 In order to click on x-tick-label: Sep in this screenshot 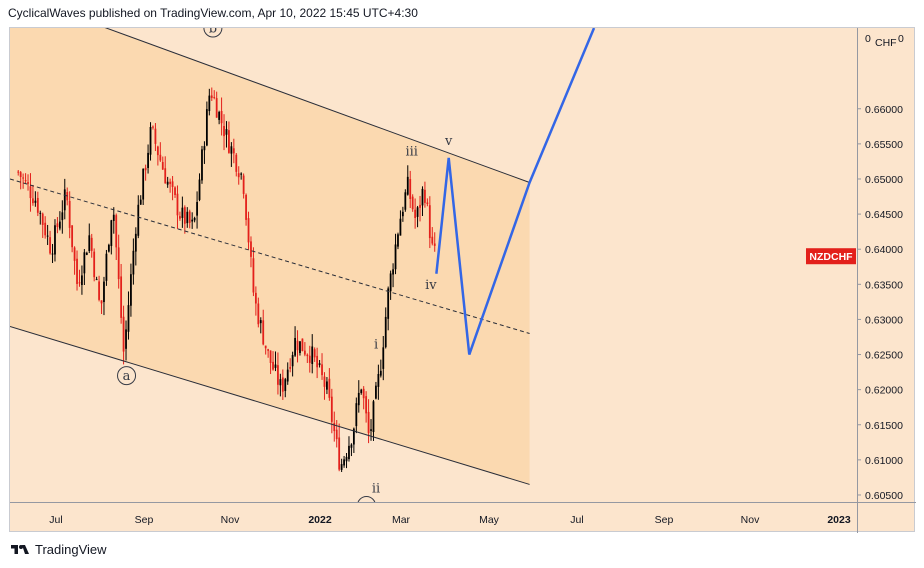, I will do `click(664, 520)`.